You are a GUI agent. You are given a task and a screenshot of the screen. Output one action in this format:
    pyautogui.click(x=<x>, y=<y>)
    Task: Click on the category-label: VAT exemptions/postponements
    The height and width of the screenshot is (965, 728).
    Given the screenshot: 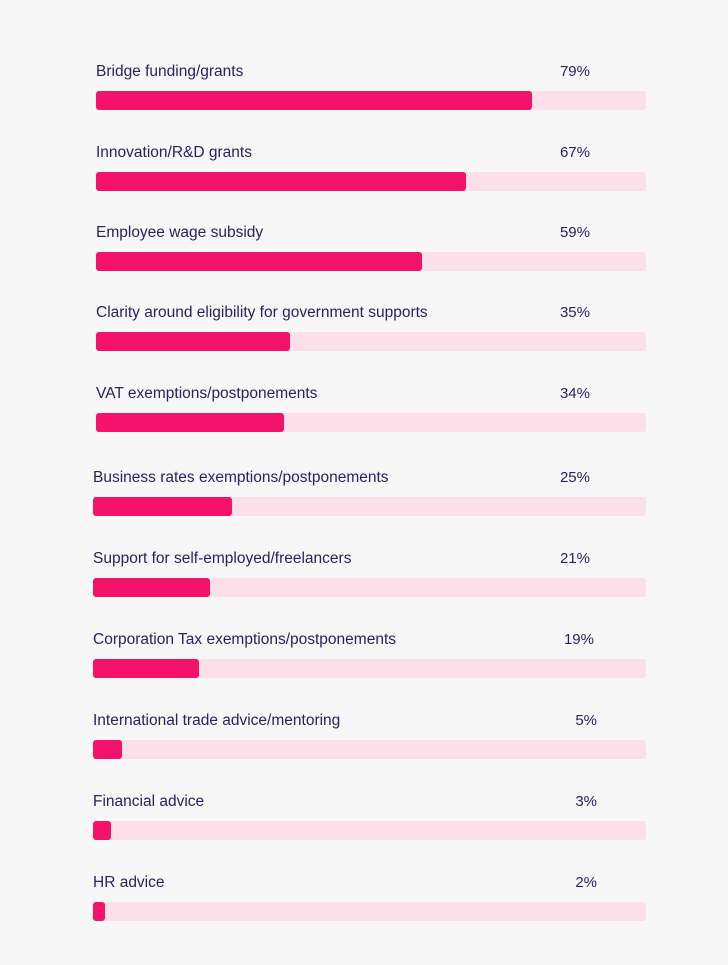 What is the action you would take?
    pyautogui.click(x=207, y=393)
    